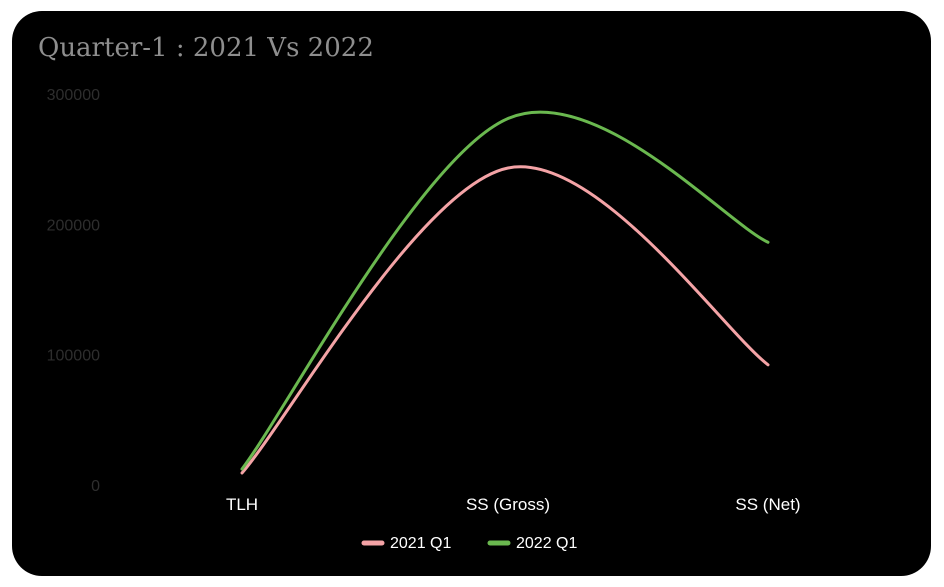 The width and height of the screenshot is (944, 587). What do you see at coordinates (73, 291) in the screenshot?
I see `y-axis: 0 100000 200000 300000` at bounding box center [73, 291].